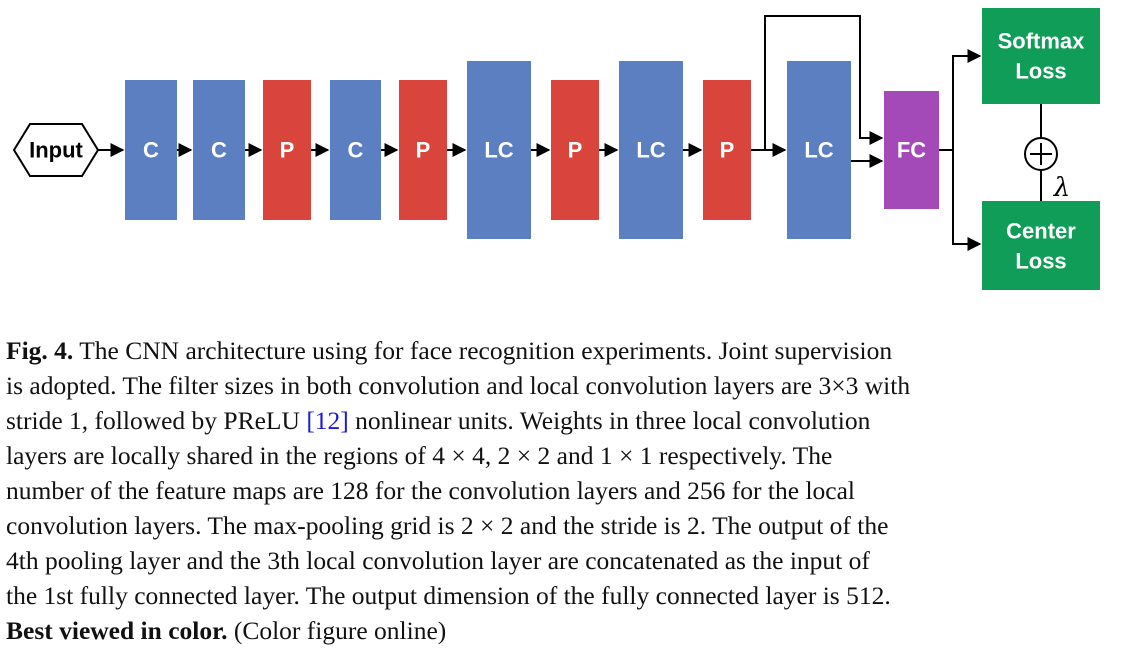  Describe the element at coordinates (1041, 231) in the screenshot. I see `center-label-line1: Center` at that location.